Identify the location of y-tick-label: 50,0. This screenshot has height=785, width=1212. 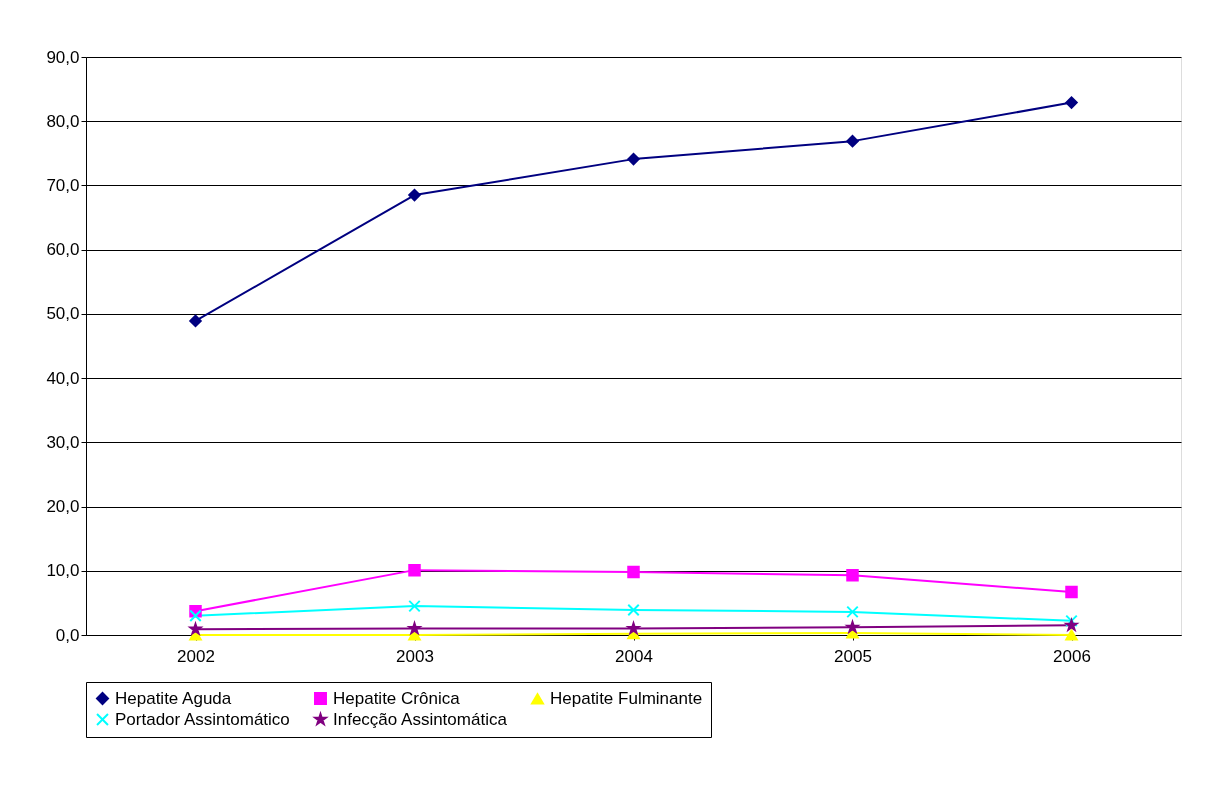
(63, 314).